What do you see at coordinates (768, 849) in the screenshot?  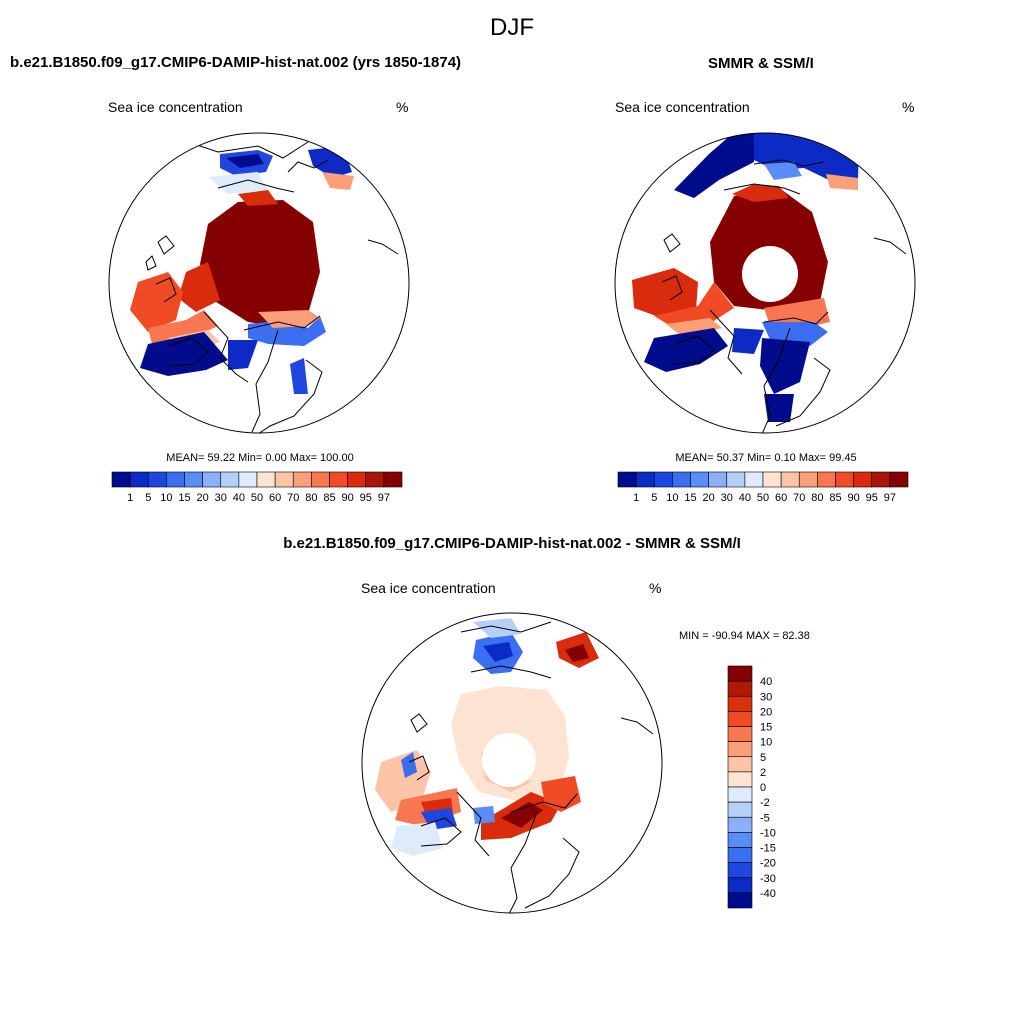 I see `colorbar-tick-label: -15` at bounding box center [768, 849].